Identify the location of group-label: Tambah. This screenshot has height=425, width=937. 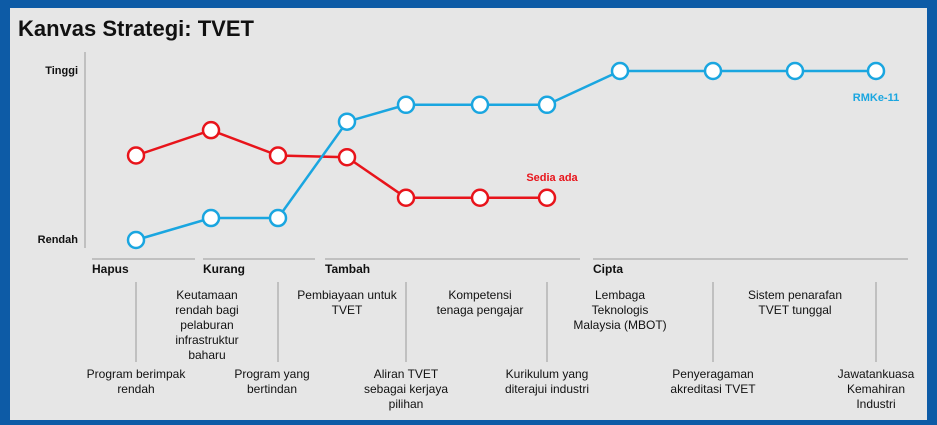
(347, 269).